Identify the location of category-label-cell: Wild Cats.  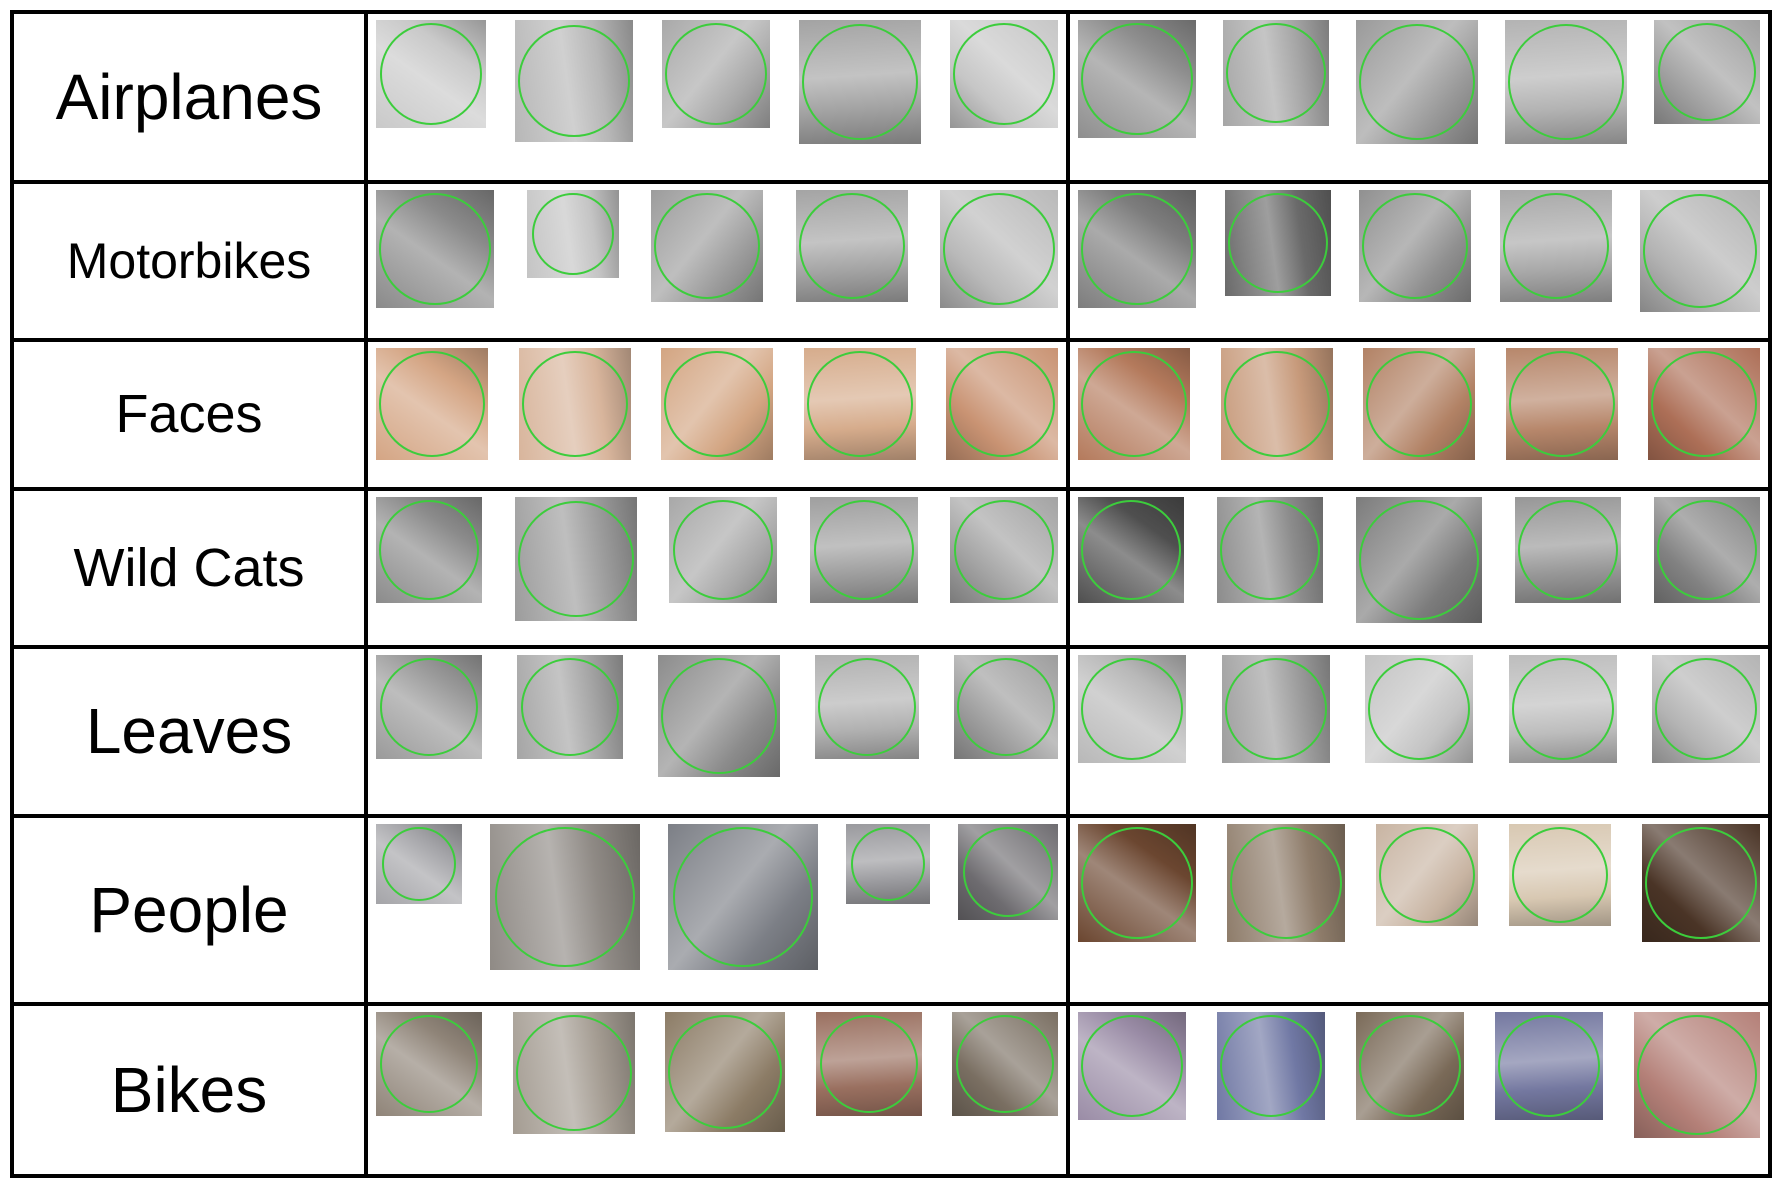
(189, 567).